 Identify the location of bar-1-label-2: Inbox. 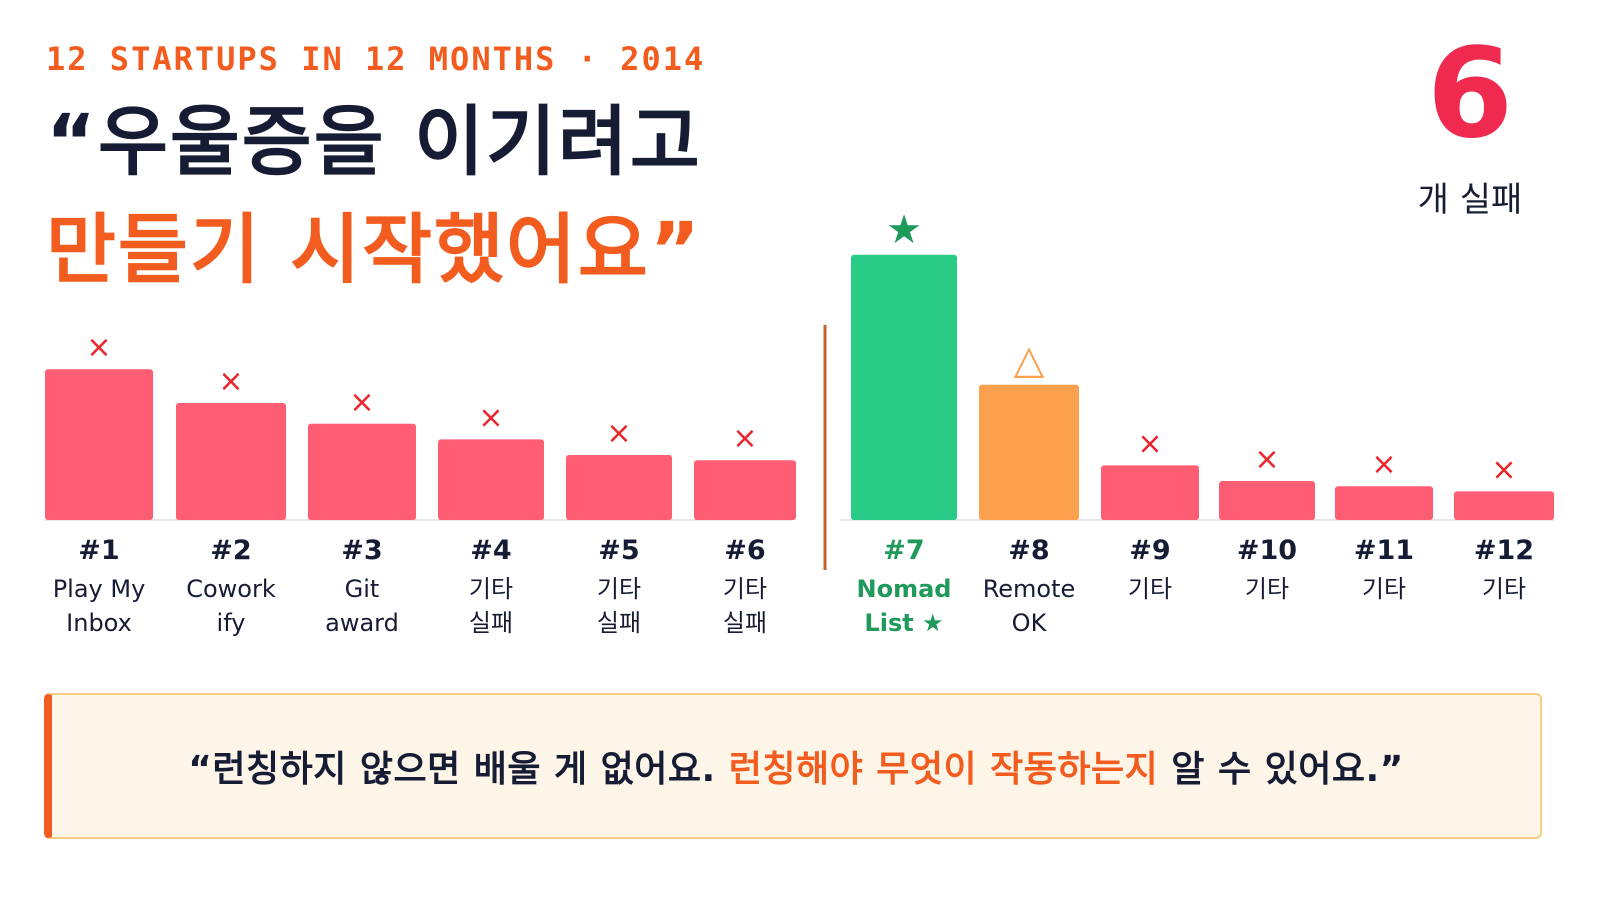
(99, 623).